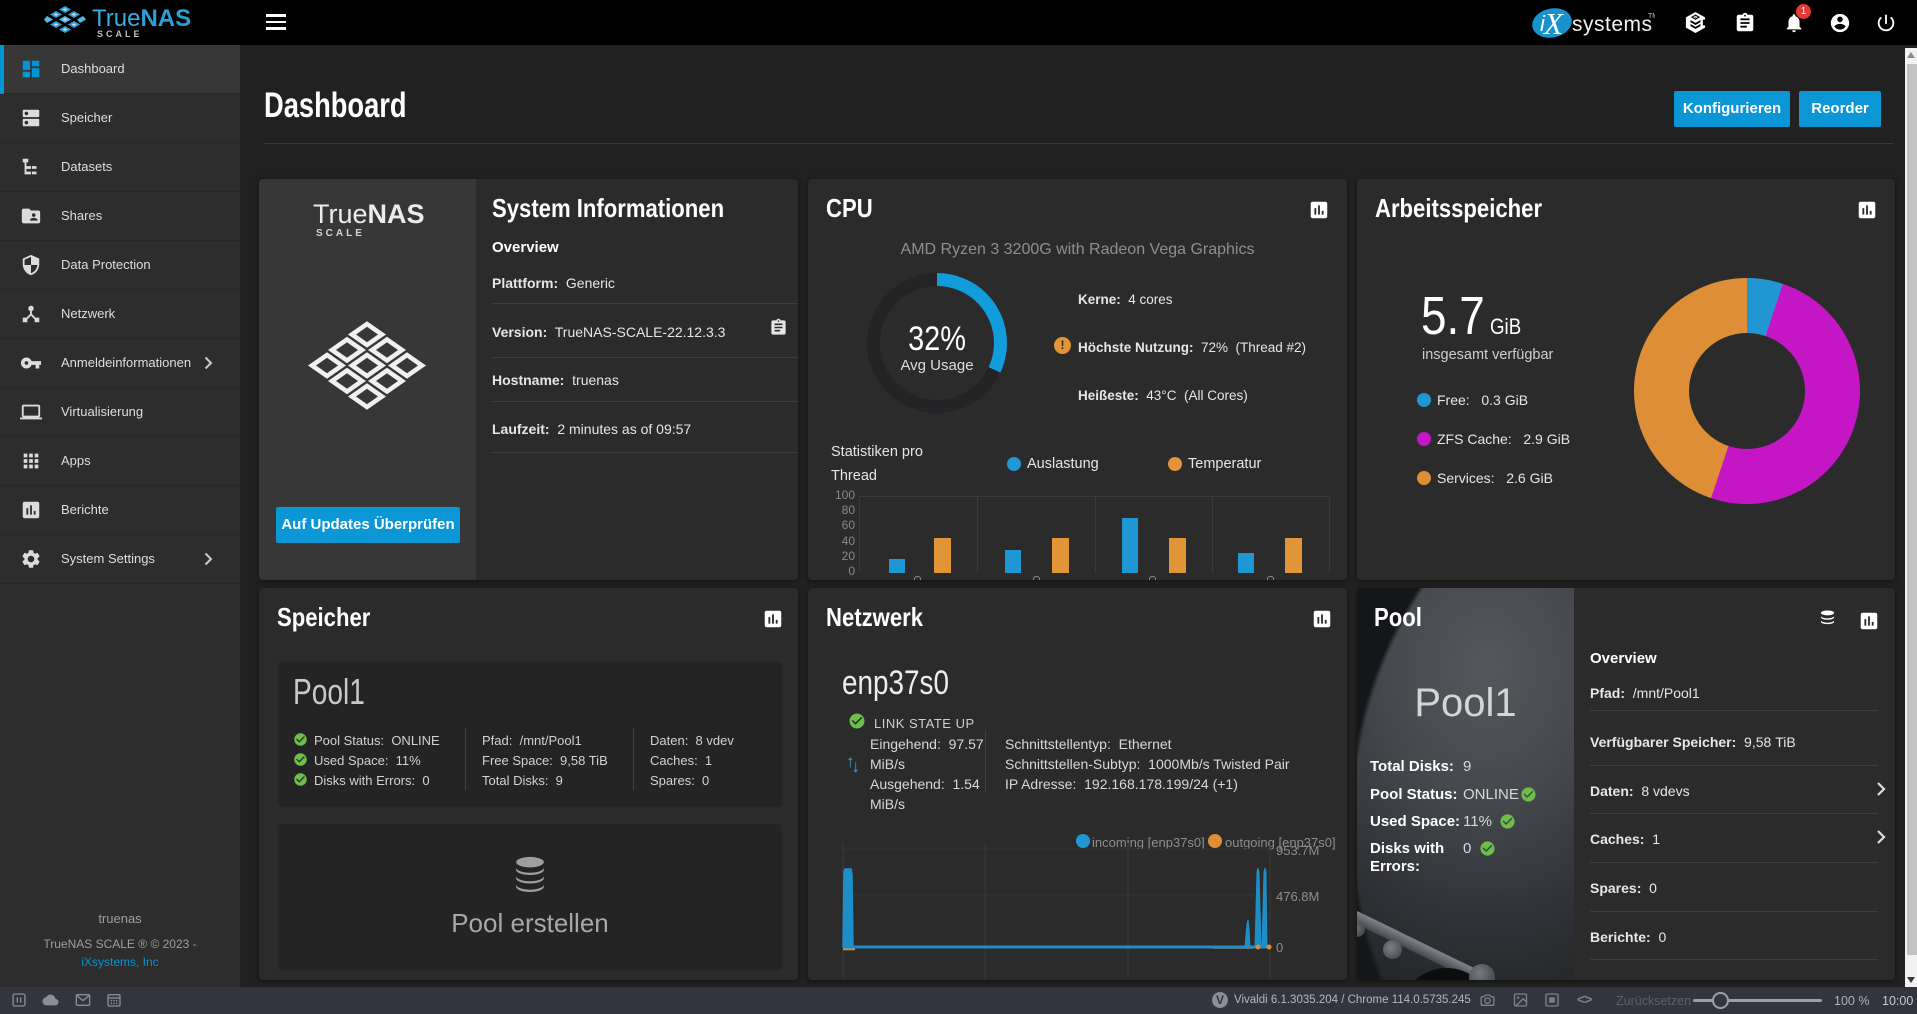  What do you see at coordinates (1612, 24) in the screenshot?
I see `svg-text: systems` at bounding box center [1612, 24].